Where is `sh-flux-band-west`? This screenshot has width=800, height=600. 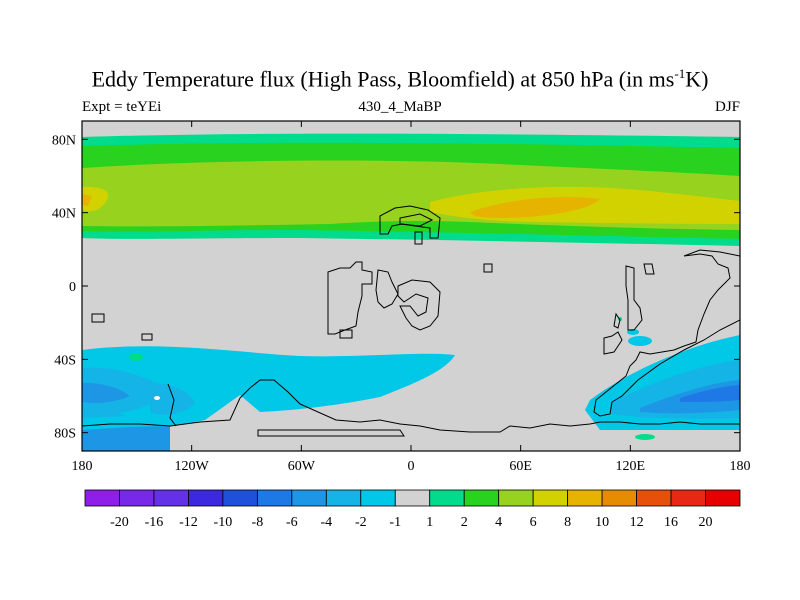
sh-flux-band-west is located at coordinates (268, 398).